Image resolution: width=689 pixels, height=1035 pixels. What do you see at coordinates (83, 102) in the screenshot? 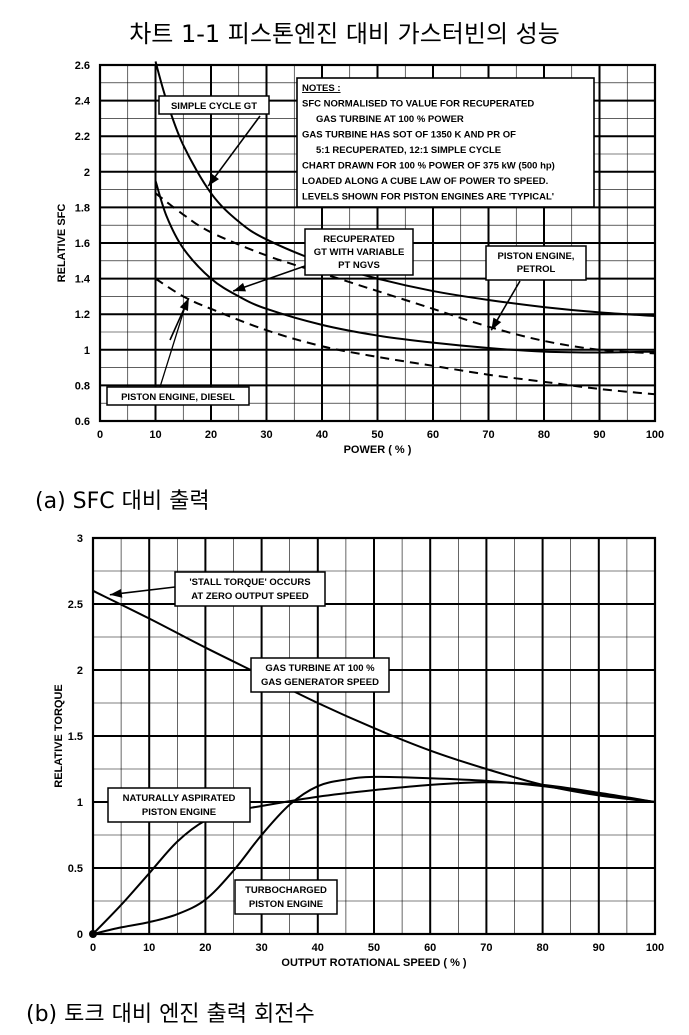
I see `y-tick-label: 2.4` at bounding box center [83, 102].